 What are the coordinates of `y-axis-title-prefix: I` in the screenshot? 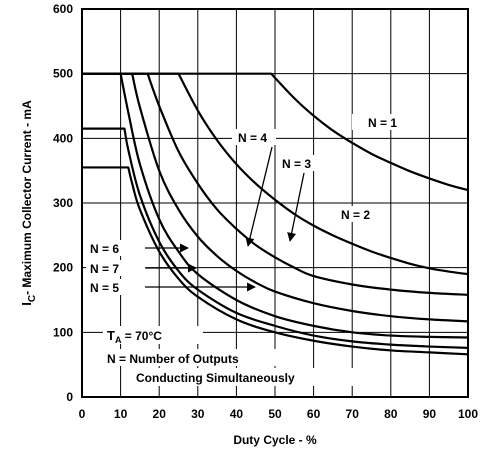 It's located at (26, 304).